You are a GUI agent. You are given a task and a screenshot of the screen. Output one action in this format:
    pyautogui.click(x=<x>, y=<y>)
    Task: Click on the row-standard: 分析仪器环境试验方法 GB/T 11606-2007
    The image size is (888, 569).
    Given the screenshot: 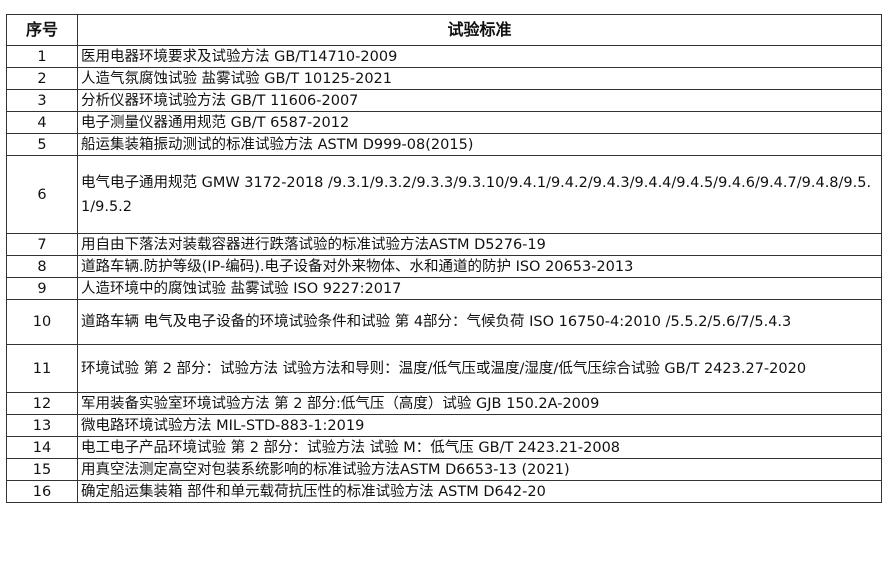 What is the action you would take?
    pyautogui.click(x=479, y=100)
    